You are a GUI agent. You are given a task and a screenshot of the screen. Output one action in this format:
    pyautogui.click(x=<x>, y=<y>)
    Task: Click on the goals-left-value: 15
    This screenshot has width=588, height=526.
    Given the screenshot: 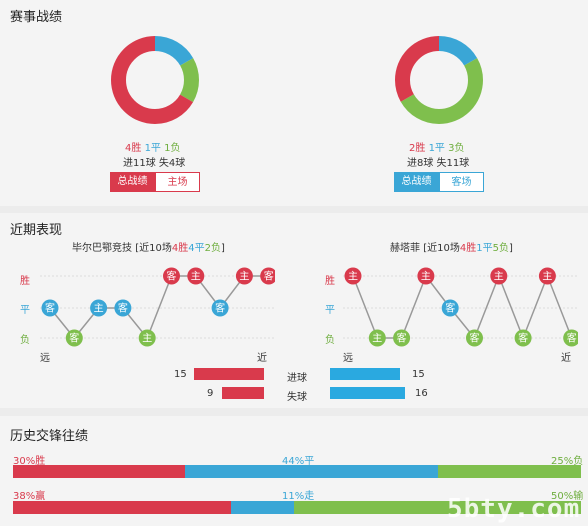 What is the action you would take?
    pyautogui.click(x=180, y=374)
    